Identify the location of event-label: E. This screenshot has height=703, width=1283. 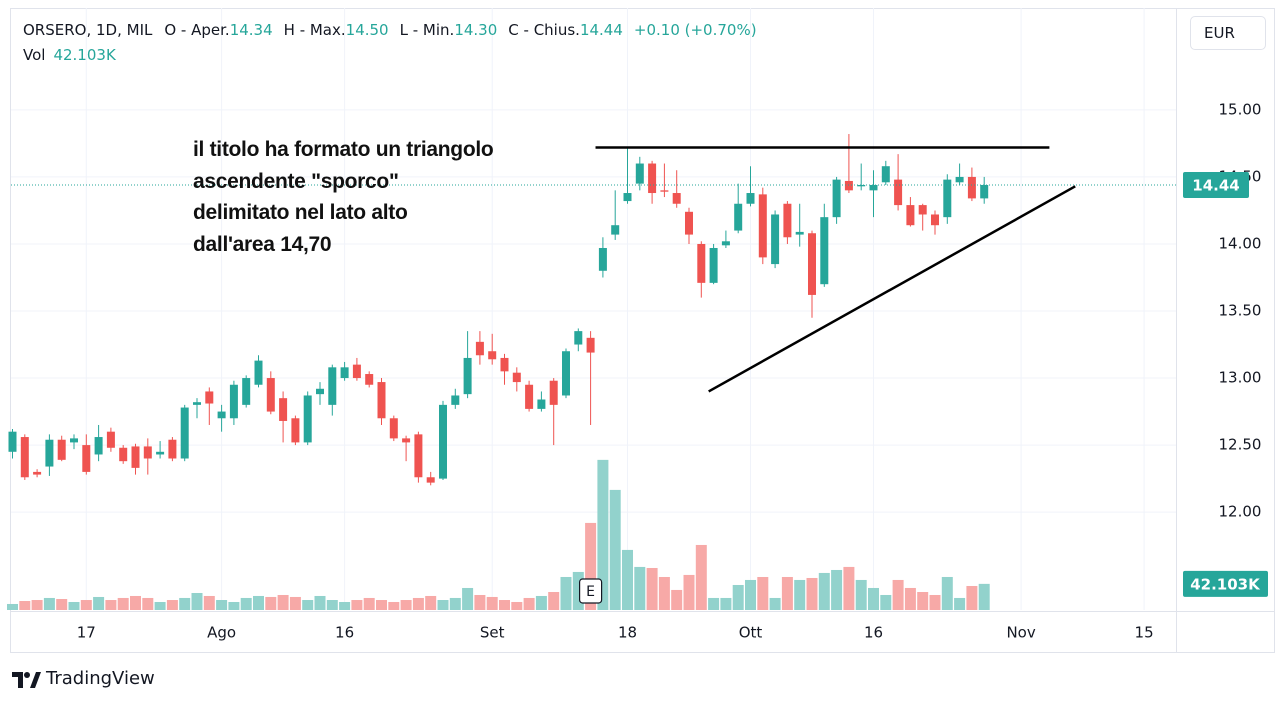
(590, 592).